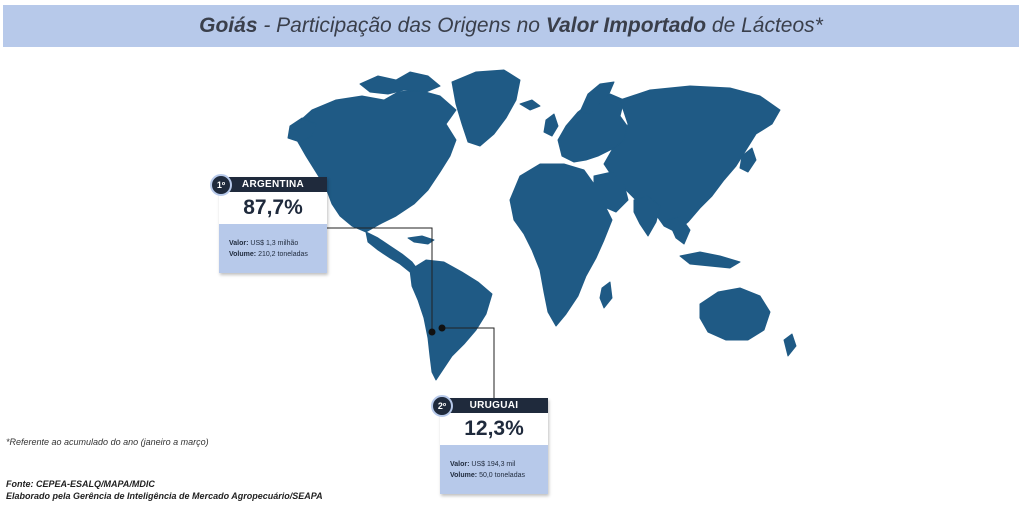 The height and width of the screenshot is (510, 1024). I want to click on madagascar-landmass, so click(606, 295).